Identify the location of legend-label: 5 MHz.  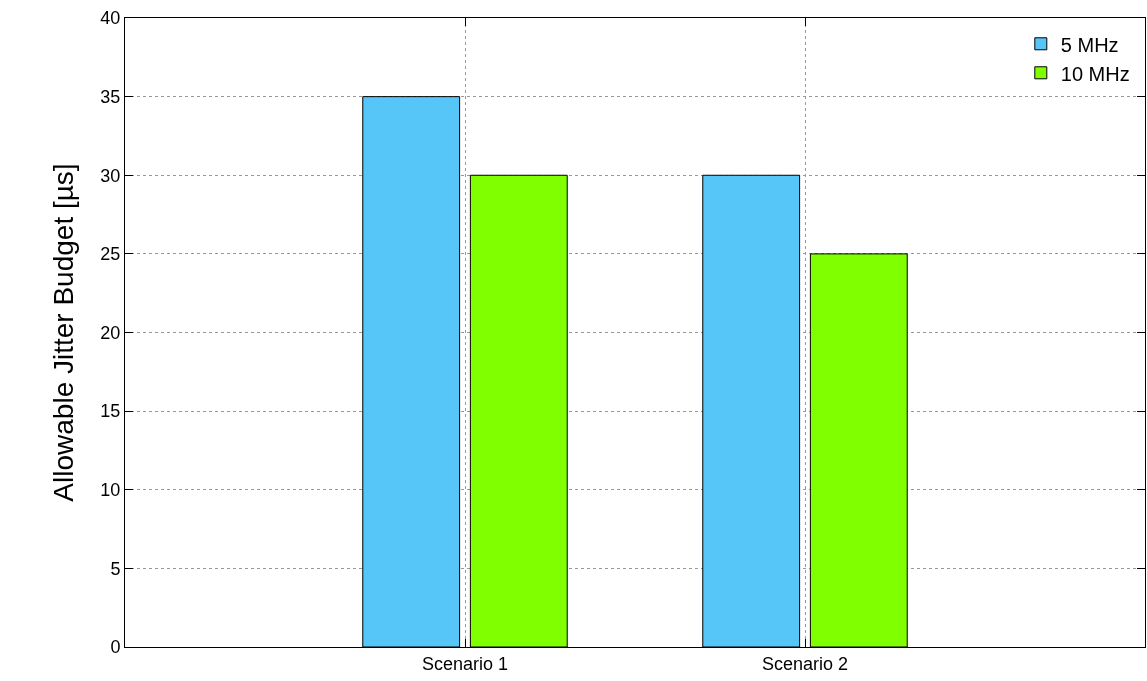
(1089, 44).